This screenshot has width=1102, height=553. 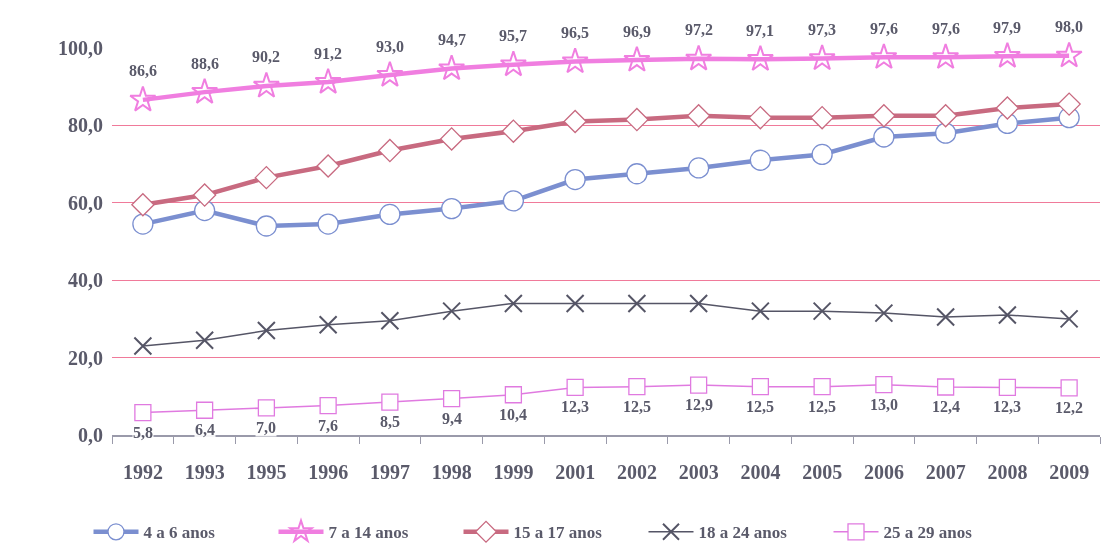 What do you see at coordinates (452, 418) in the screenshot?
I see `data-label: 9,4` at bounding box center [452, 418].